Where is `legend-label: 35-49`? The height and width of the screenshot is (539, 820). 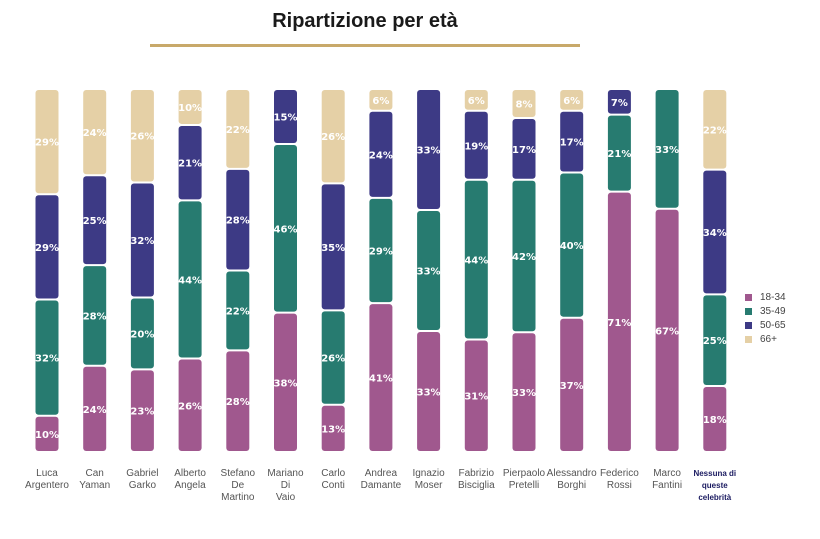
legend-label: 35-49 is located at coordinates (773, 311).